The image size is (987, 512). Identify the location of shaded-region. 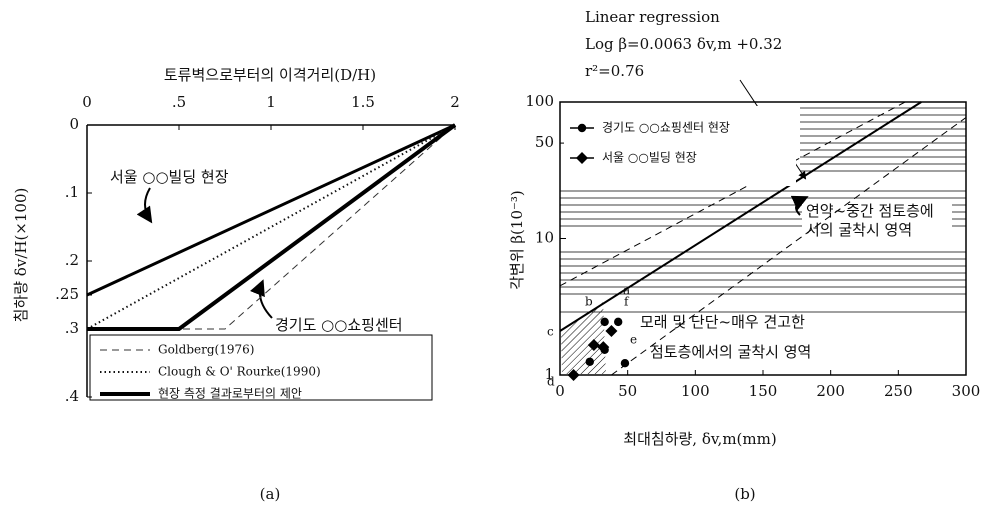
(583, 338).